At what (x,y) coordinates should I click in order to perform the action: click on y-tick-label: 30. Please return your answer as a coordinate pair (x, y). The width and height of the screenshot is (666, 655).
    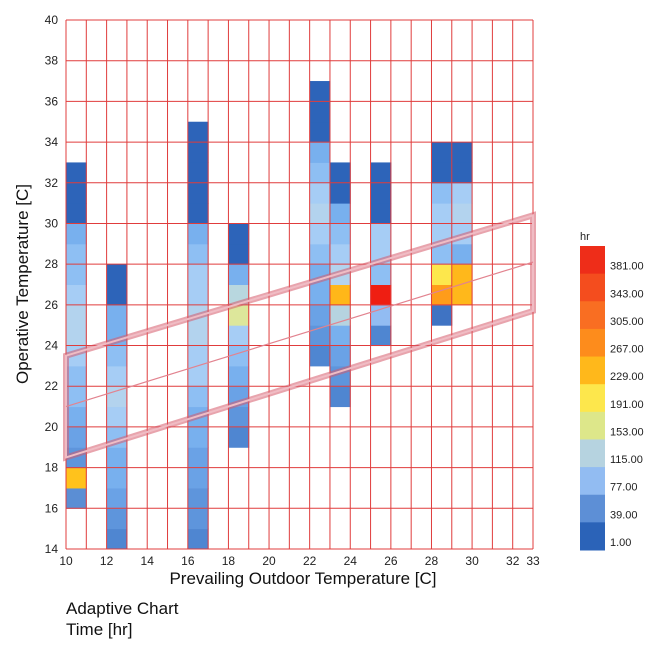
    Looking at the image, I should click on (52, 223).